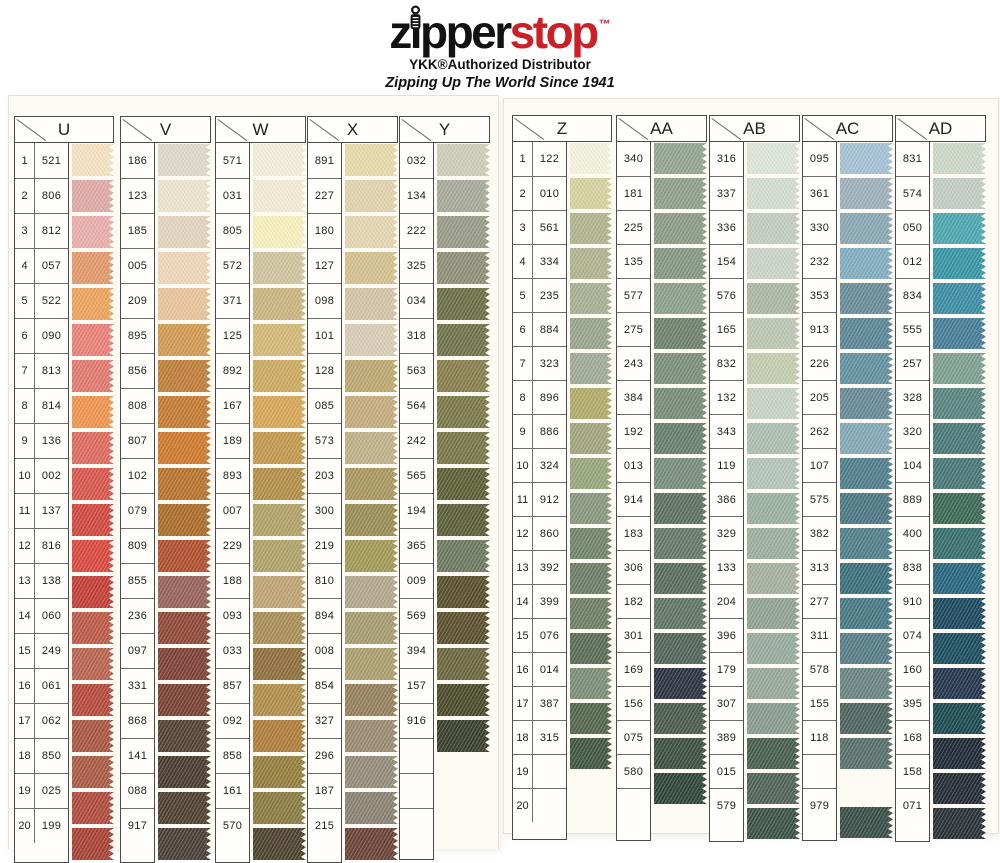 The width and height of the screenshot is (1000, 863). Describe the element at coordinates (865, 491) in the screenshot. I see `swatch-strip` at that location.